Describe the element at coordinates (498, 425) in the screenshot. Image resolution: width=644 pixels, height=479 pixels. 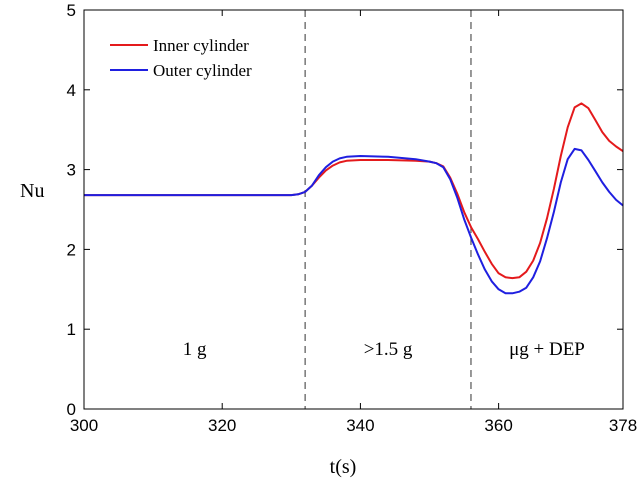
I see `x-tick-label-3: 360` at that location.